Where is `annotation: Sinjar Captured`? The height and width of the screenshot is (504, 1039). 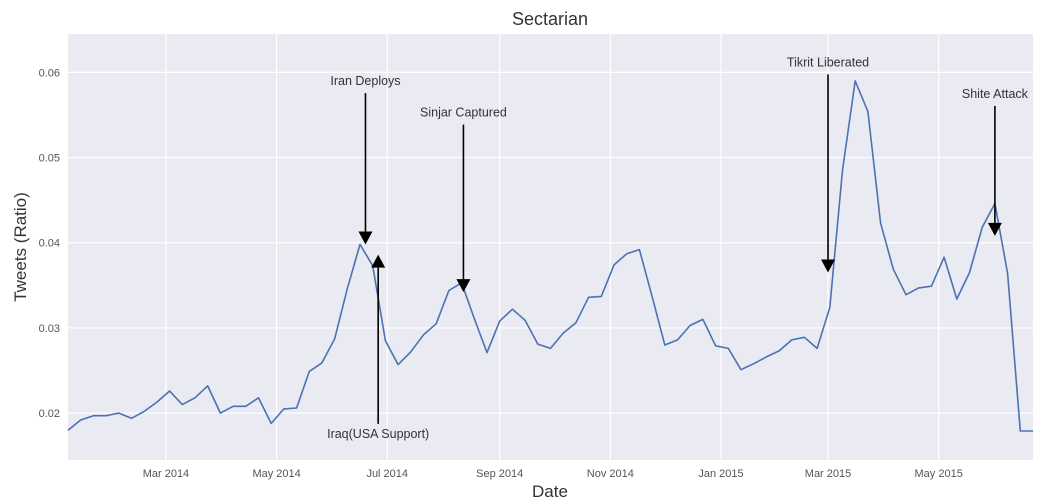
annotation: Sinjar Captured is located at coordinates (463, 199).